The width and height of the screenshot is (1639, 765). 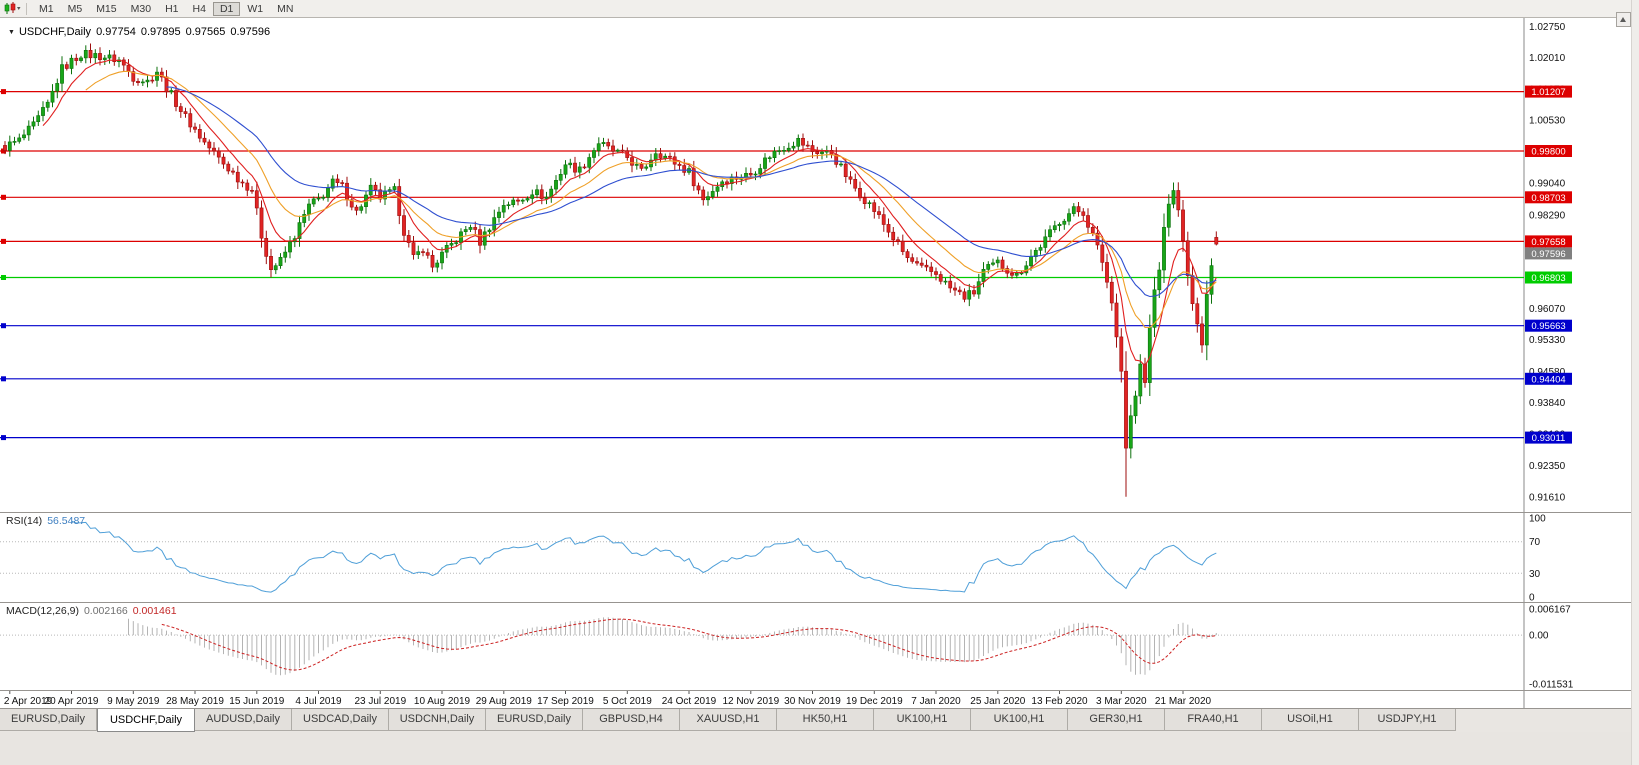 I want to click on svg-text: 0.95663, so click(x=1548, y=326).